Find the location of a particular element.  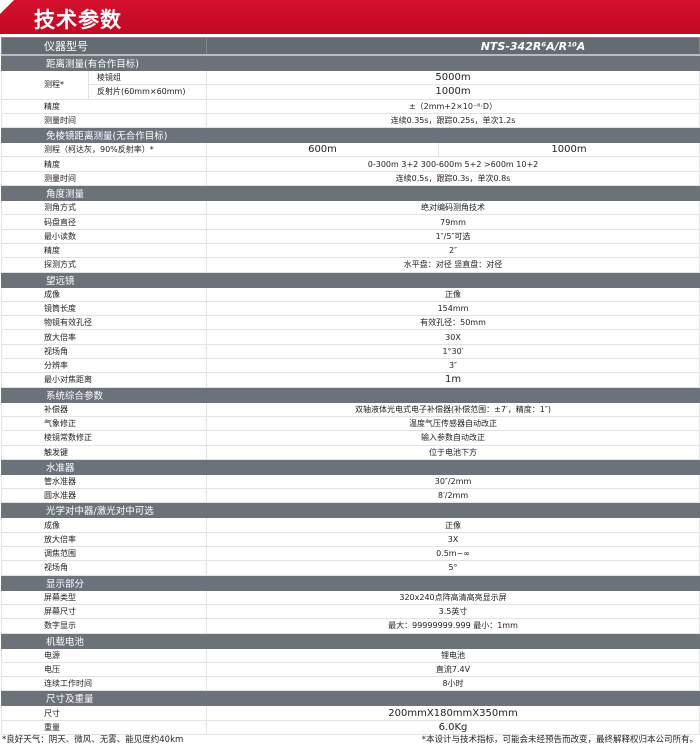

section-header: 免棱镜距离测量(无合作目标) is located at coordinates (350, 135).